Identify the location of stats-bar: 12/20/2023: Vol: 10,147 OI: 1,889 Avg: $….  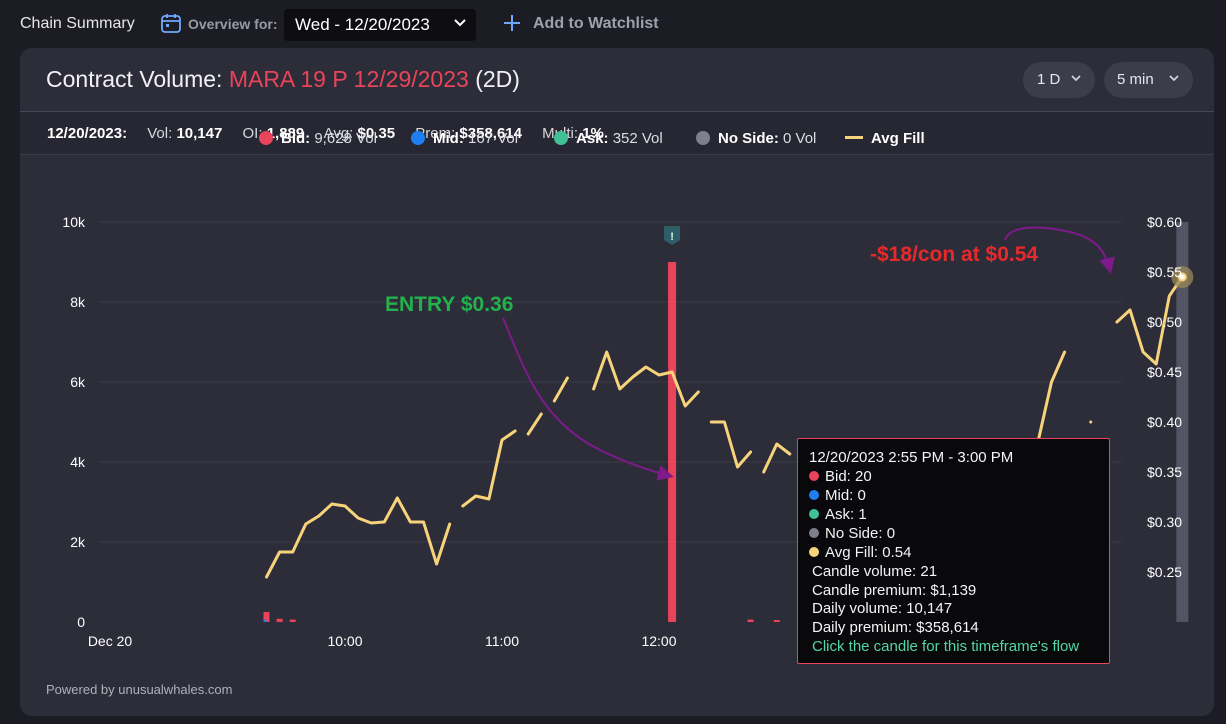
(617, 133).